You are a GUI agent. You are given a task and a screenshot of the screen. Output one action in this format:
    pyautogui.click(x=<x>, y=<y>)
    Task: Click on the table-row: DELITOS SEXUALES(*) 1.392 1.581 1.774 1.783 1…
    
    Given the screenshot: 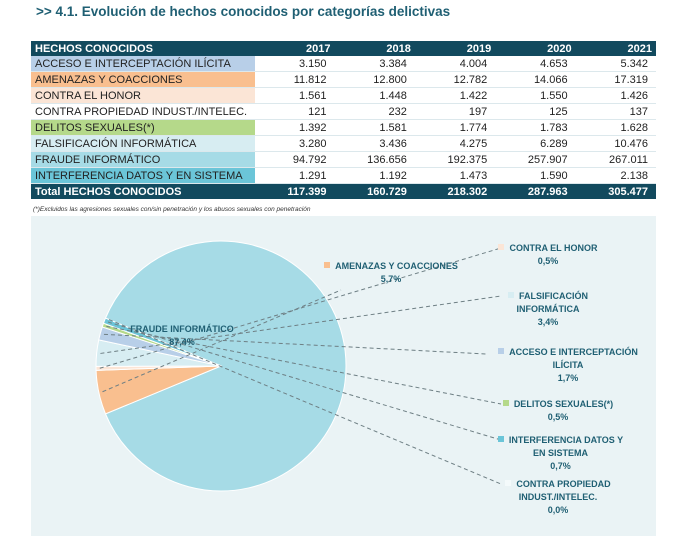 What is the action you would take?
    pyautogui.click(x=343, y=127)
    